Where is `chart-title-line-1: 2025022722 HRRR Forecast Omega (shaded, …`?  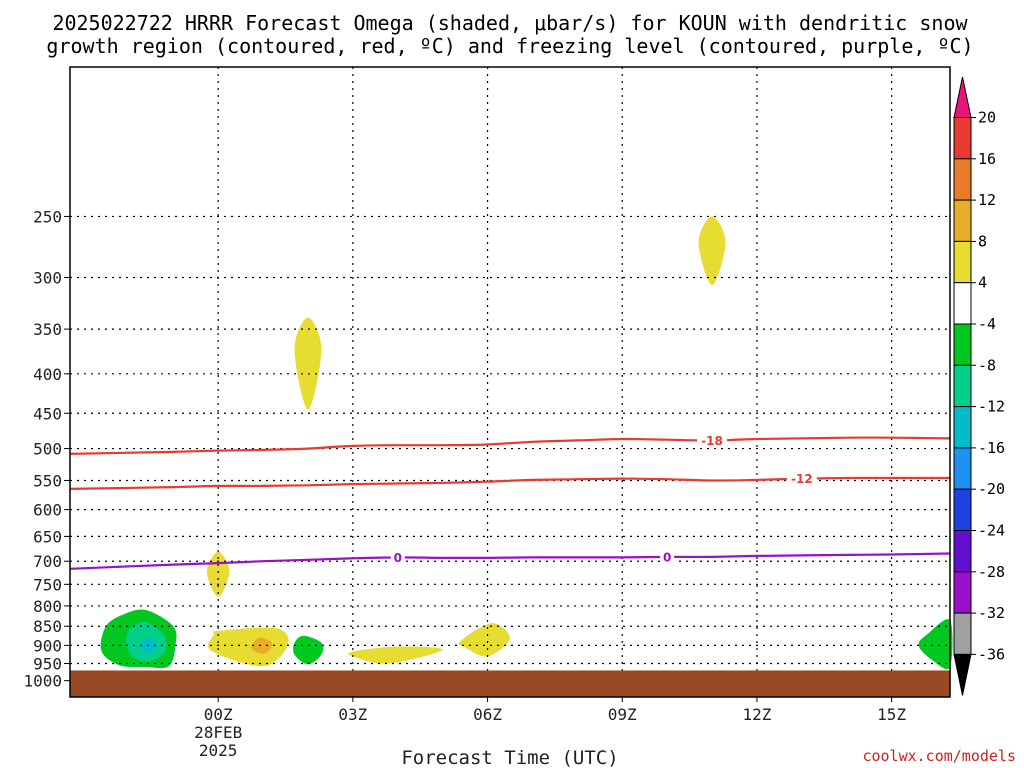
chart-title-line-1: 2025022722 HRRR Forecast Omega (shaded, … is located at coordinates (510, 23).